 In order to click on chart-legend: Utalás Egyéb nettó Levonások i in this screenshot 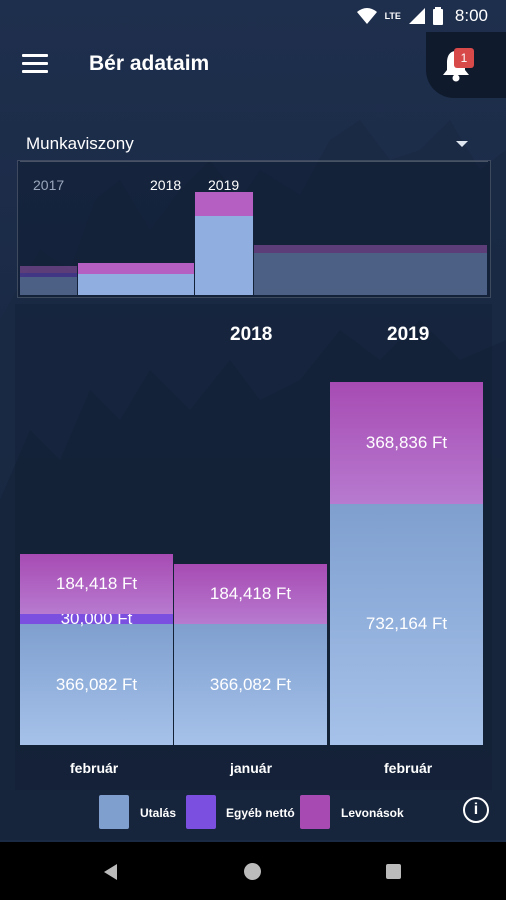, I will do `click(253, 814)`.